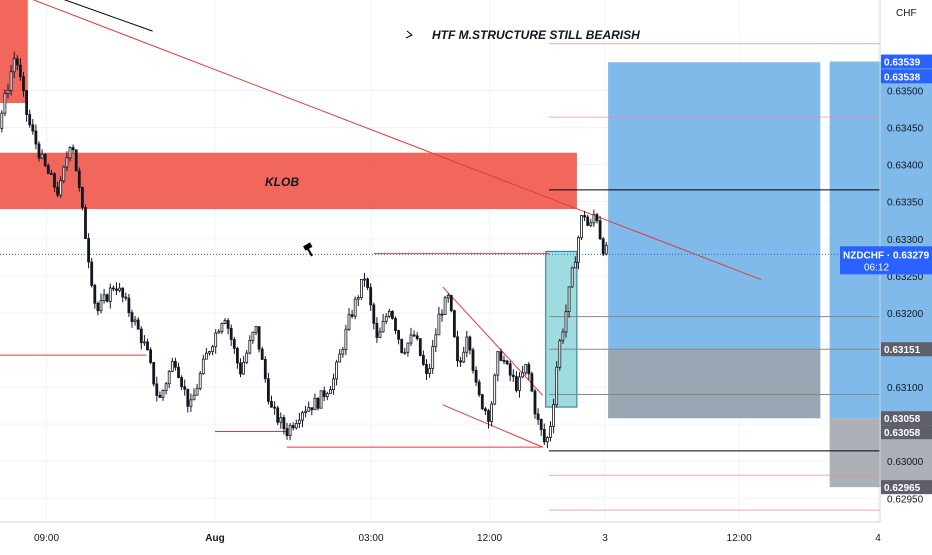 The height and width of the screenshot is (555, 932). I want to click on wedge-lower-line, so click(492, 426).